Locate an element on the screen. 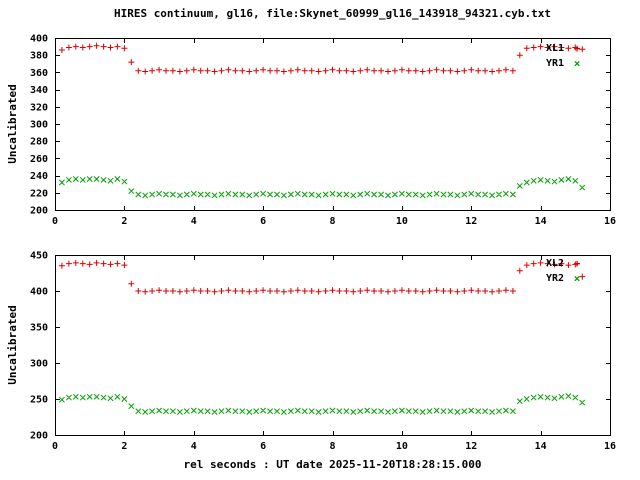 The height and width of the screenshot is (480, 640). legend-bottom: XL2 + YR2 × is located at coordinates (549, 271).